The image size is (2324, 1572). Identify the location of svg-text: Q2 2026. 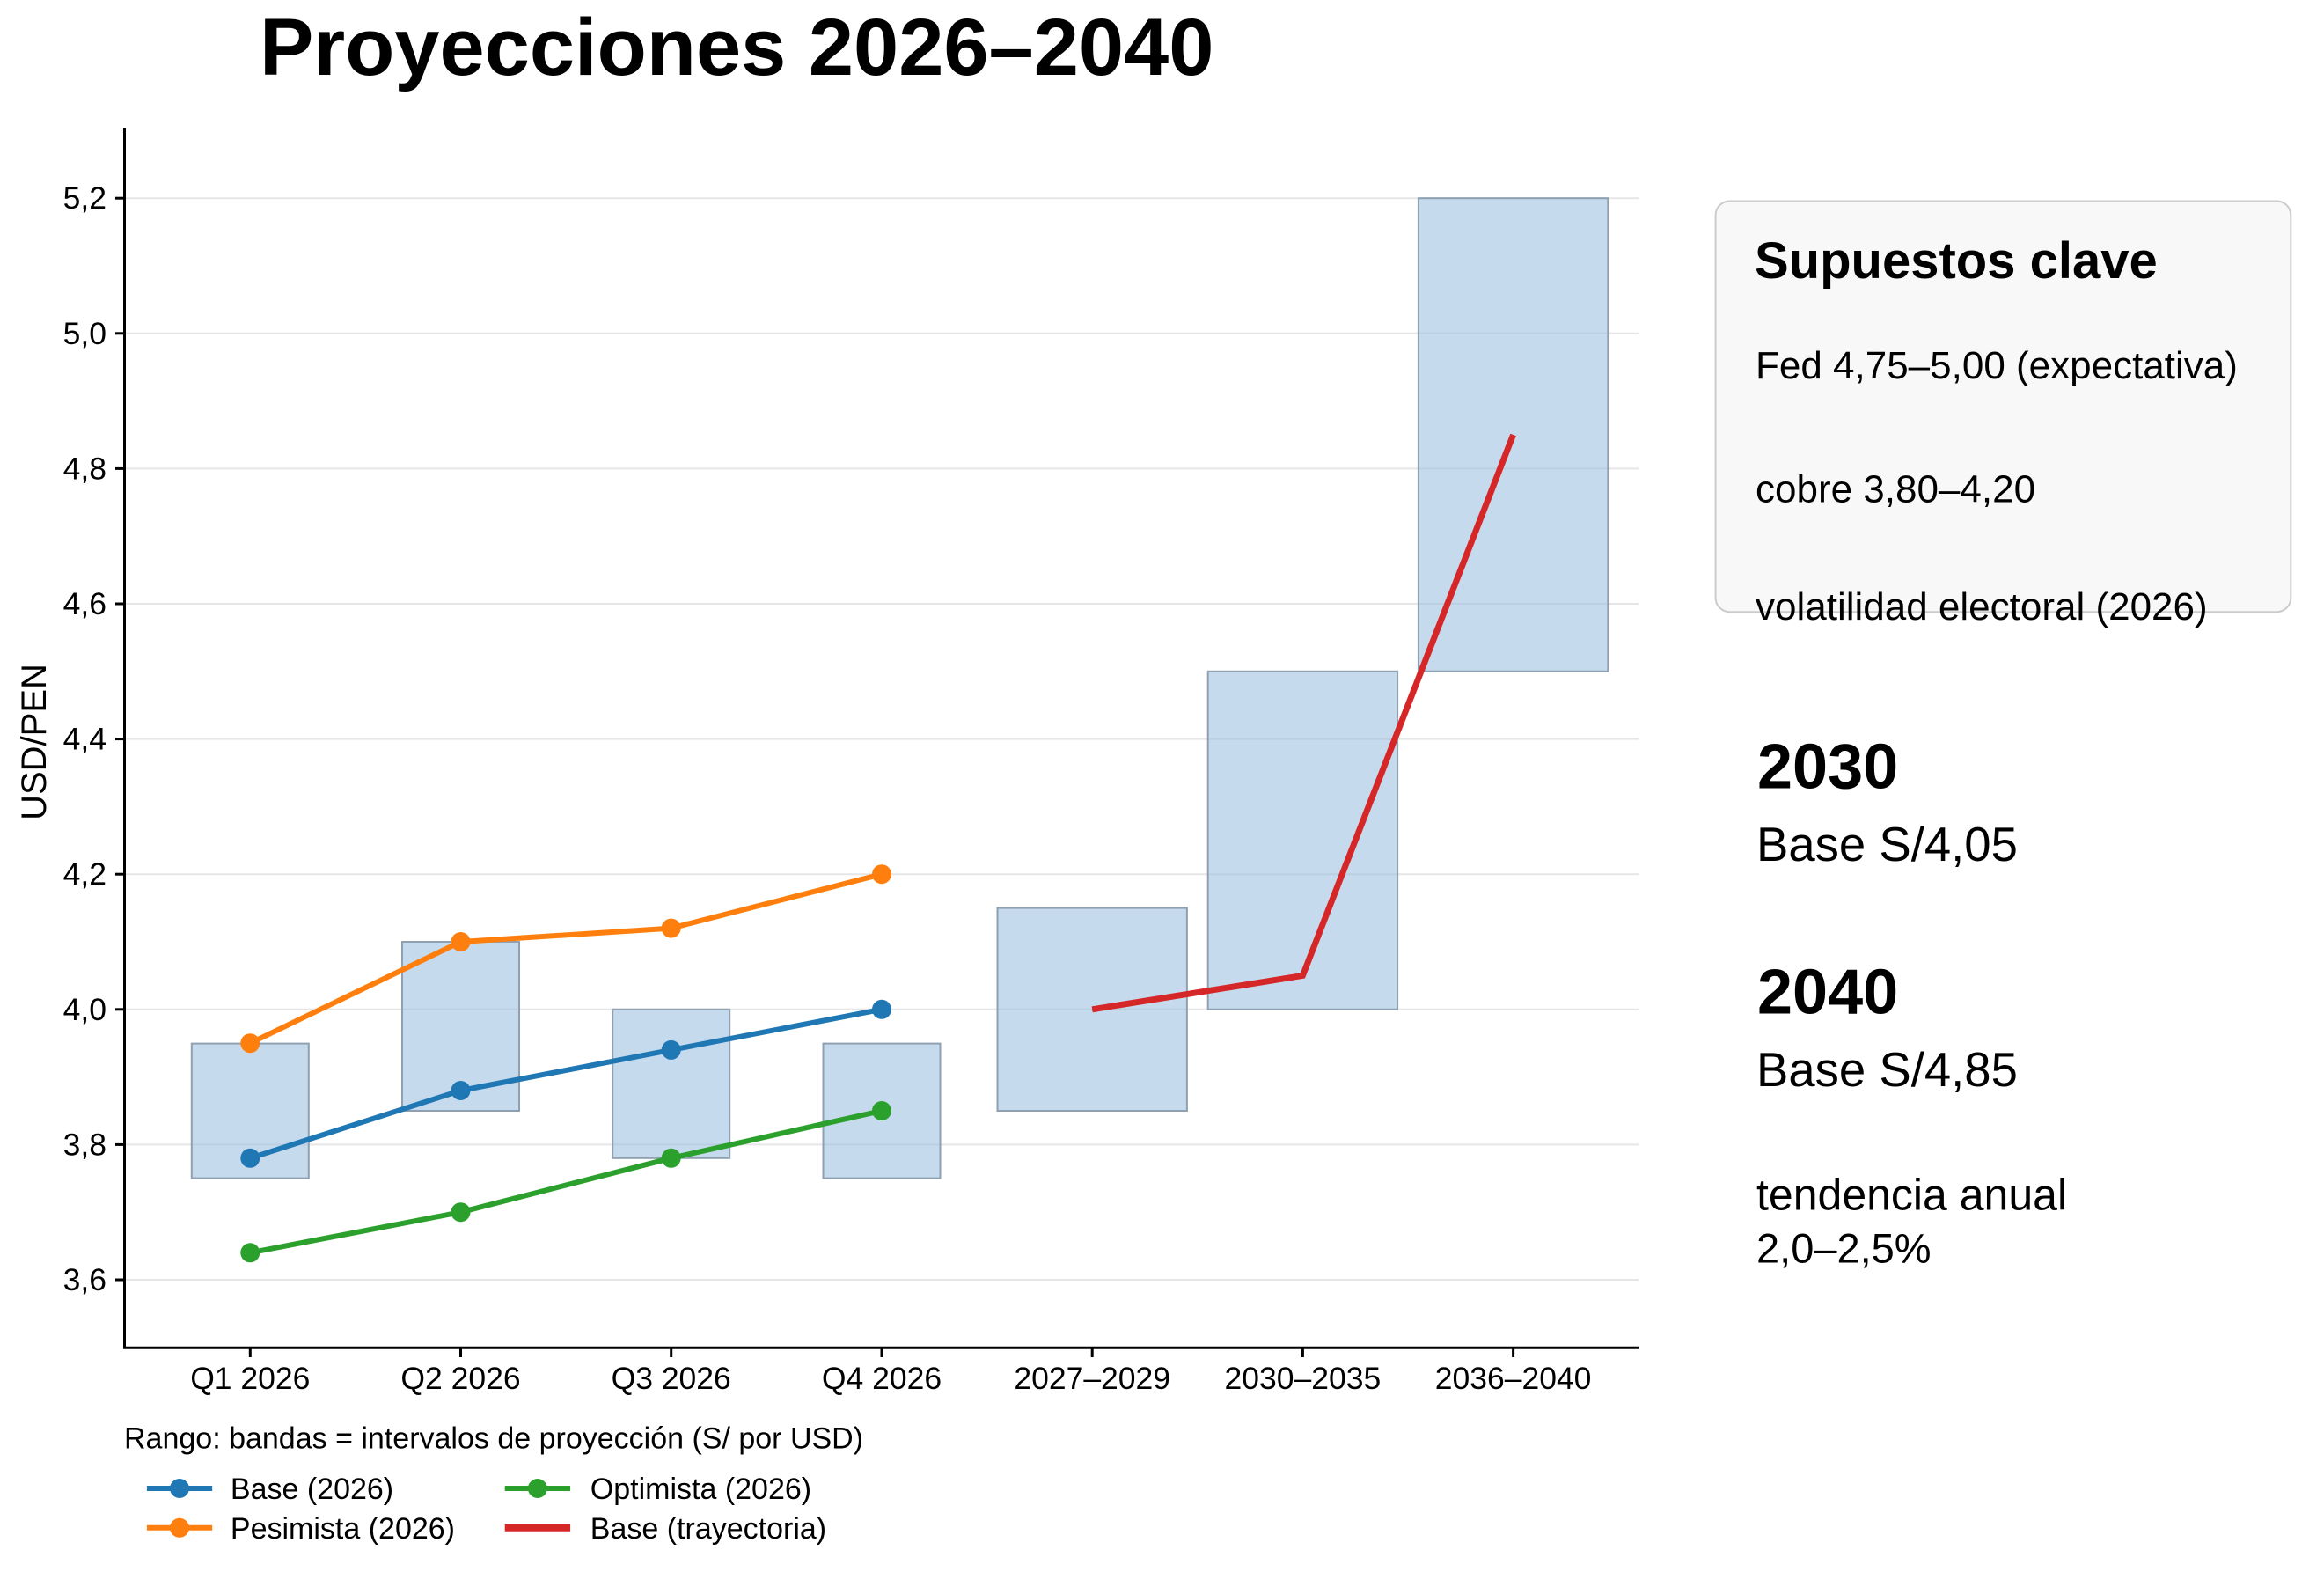
(460, 1378).